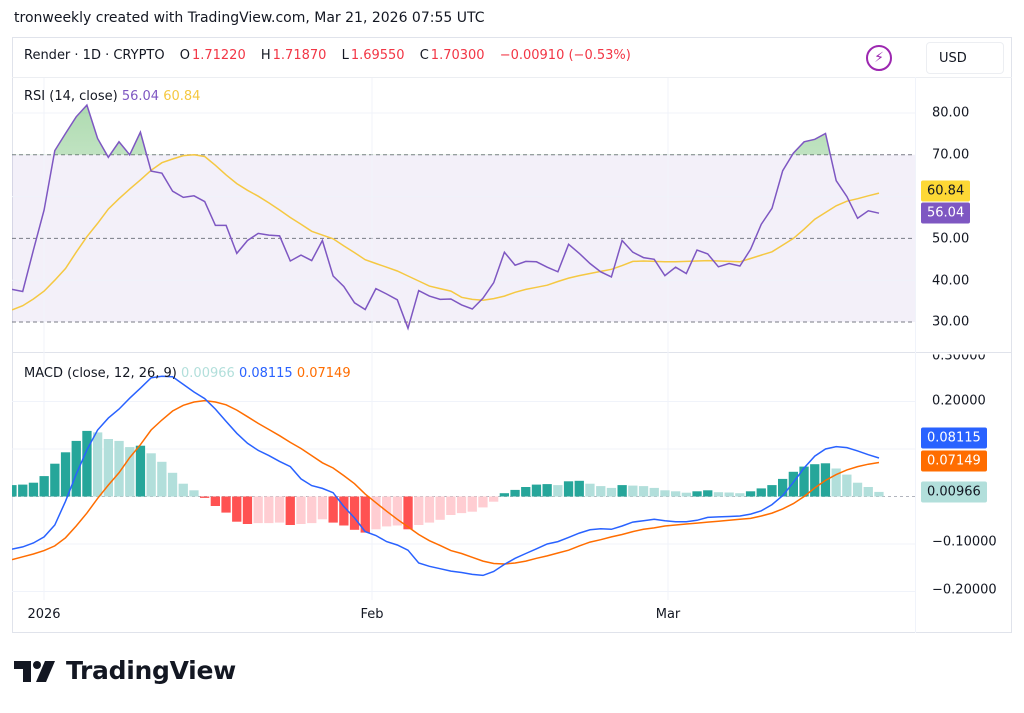  Describe the element at coordinates (265, 55) in the screenshot. I see `high-label: H` at that location.